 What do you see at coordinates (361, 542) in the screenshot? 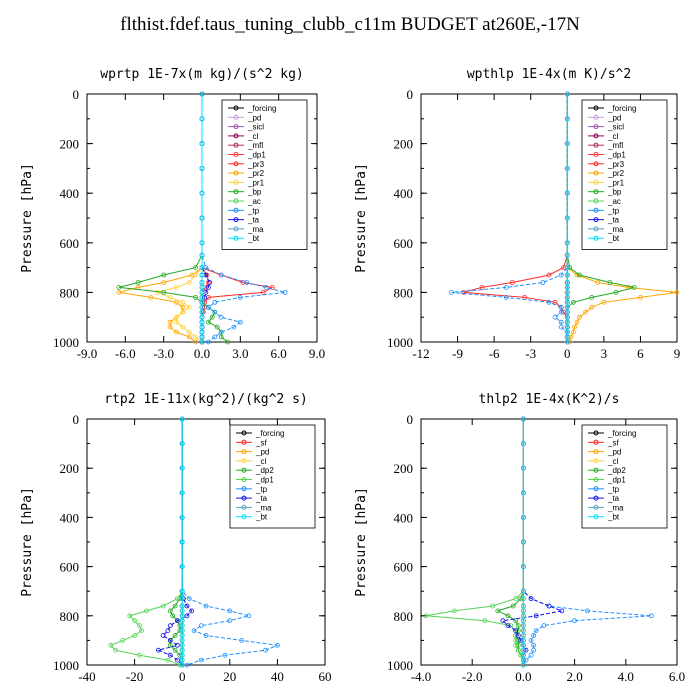
I see `y-axis-label: Pressure [hPa]` at bounding box center [361, 542].